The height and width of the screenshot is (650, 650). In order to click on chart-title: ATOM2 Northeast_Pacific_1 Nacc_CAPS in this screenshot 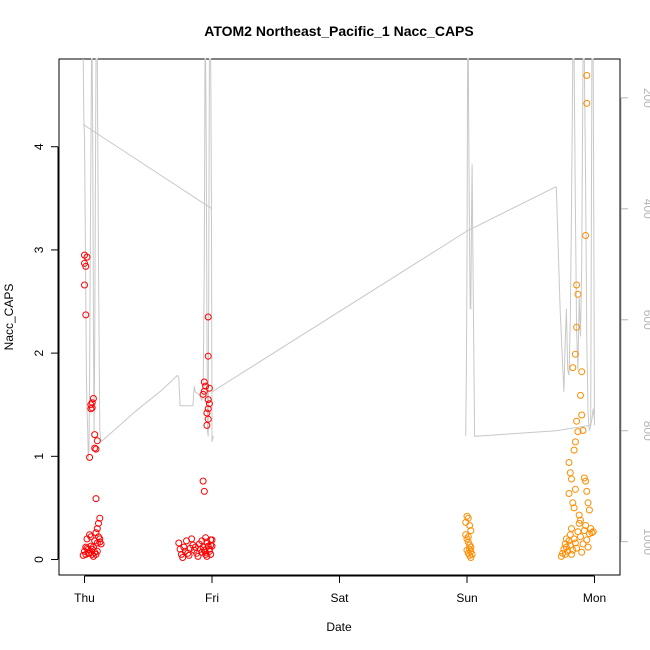, I will do `click(338, 31)`.